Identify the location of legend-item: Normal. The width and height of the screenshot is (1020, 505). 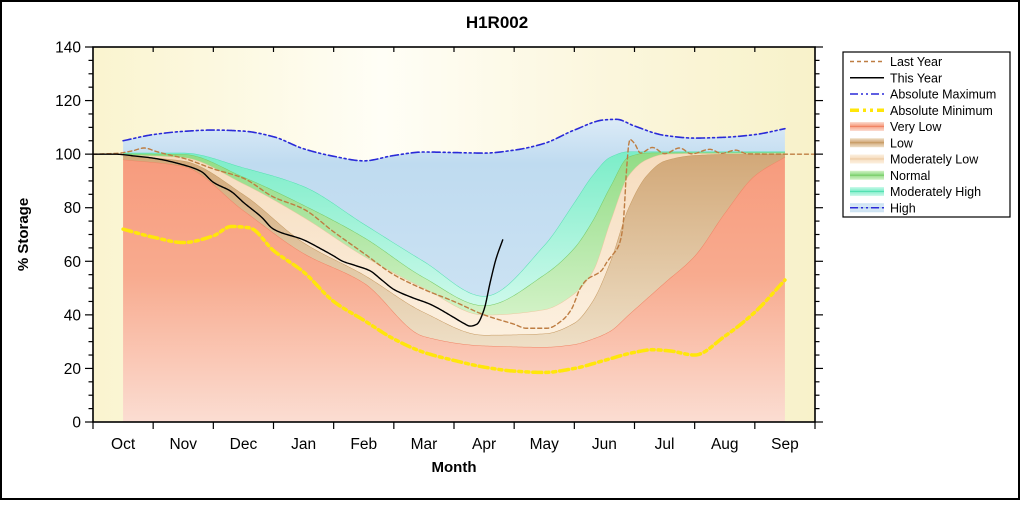
(890, 176).